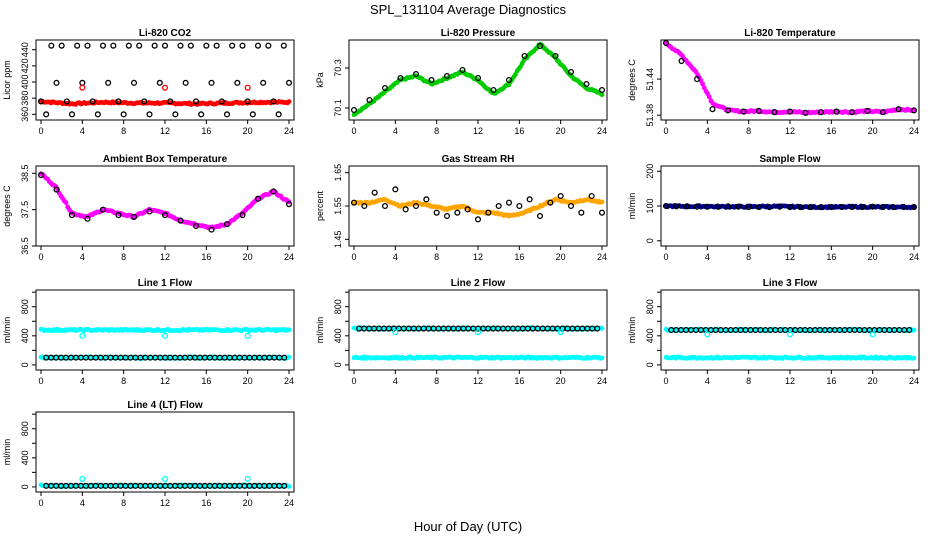 The height and width of the screenshot is (540, 936). What do you see at coordinates (320, 80) in the screenshot?
I see `y-axis-label: kPa` at bounding box center [320, 80].